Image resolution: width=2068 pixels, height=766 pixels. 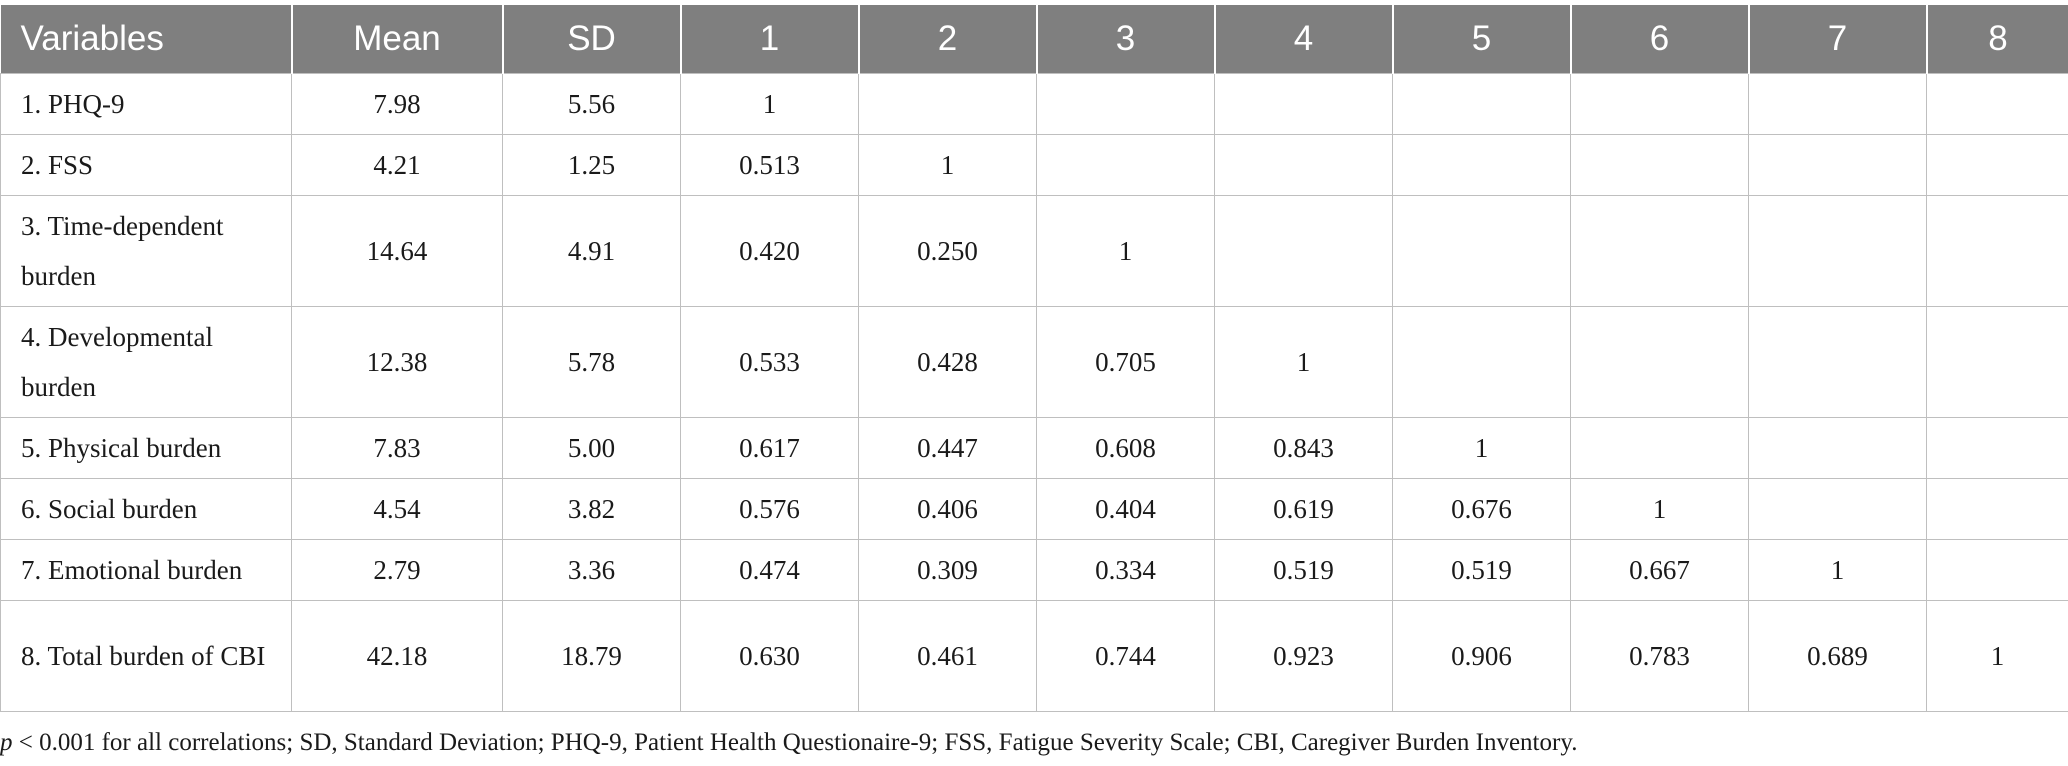 I want to click on header-col-5: 5, so click(x=1482, y=39).